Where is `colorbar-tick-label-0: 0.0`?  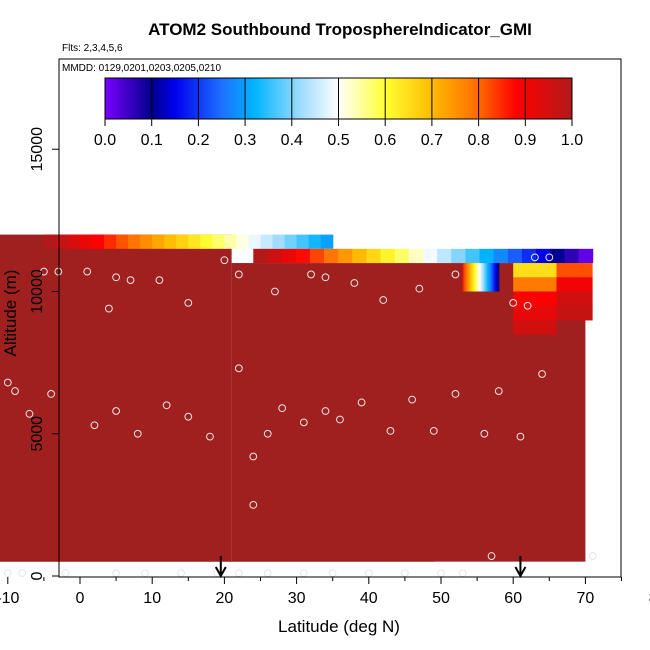 colorbar-tick-label-0: 0.0 is located at coordinates (105, 140).